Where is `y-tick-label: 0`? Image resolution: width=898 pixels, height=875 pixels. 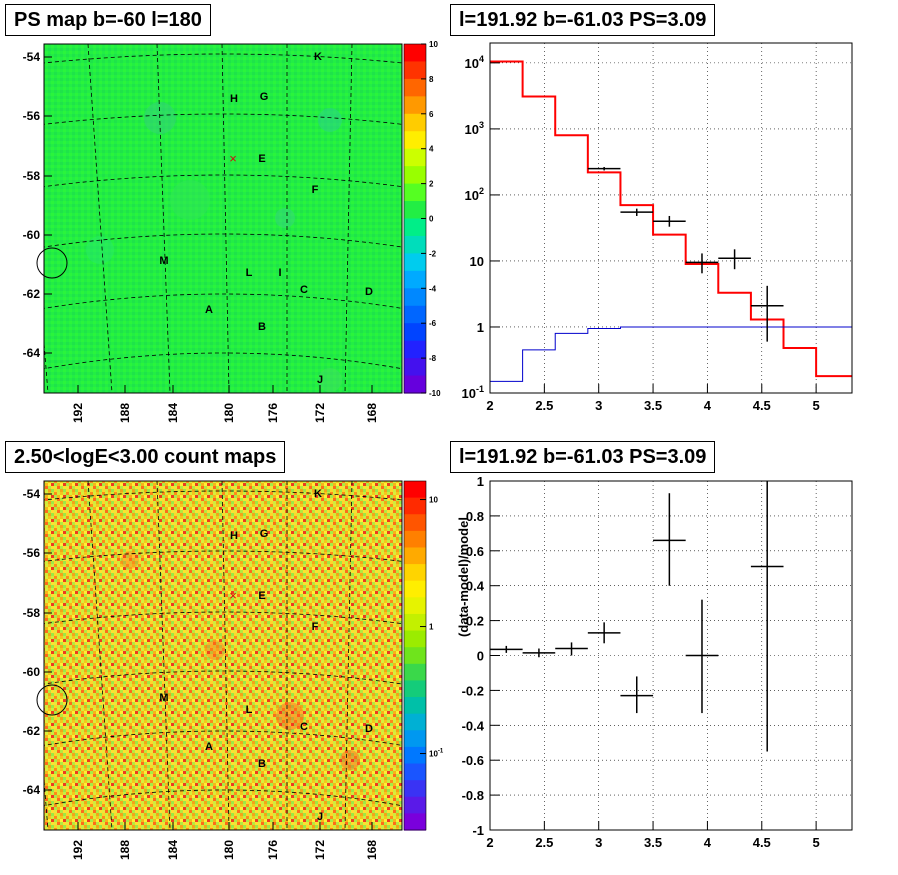 y-tick-label: 0 is located at coordinates (480, 656).